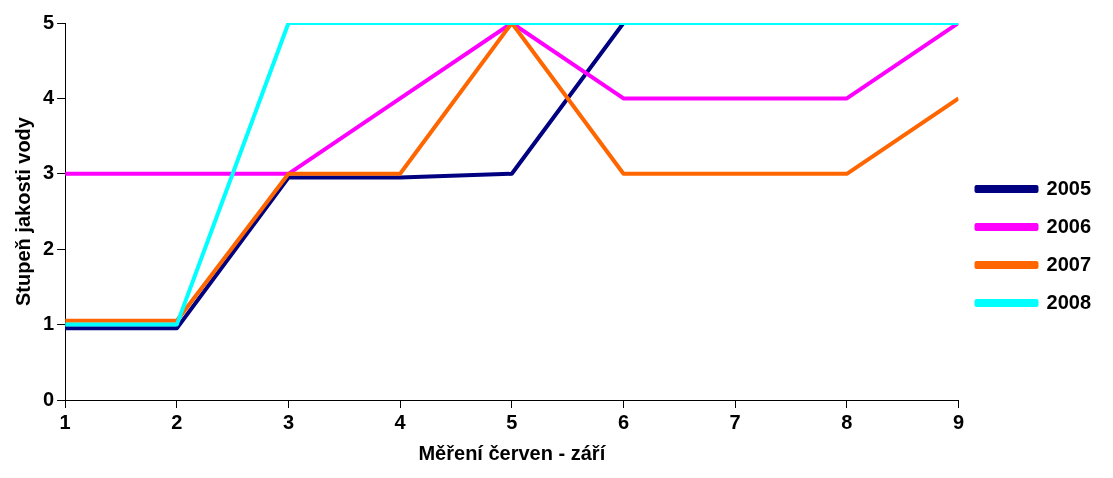 The image size is (1113, 478). Describe the element at coordinates (49, 172) in the screenshot. I see `y-tick-label: 3` at that location.